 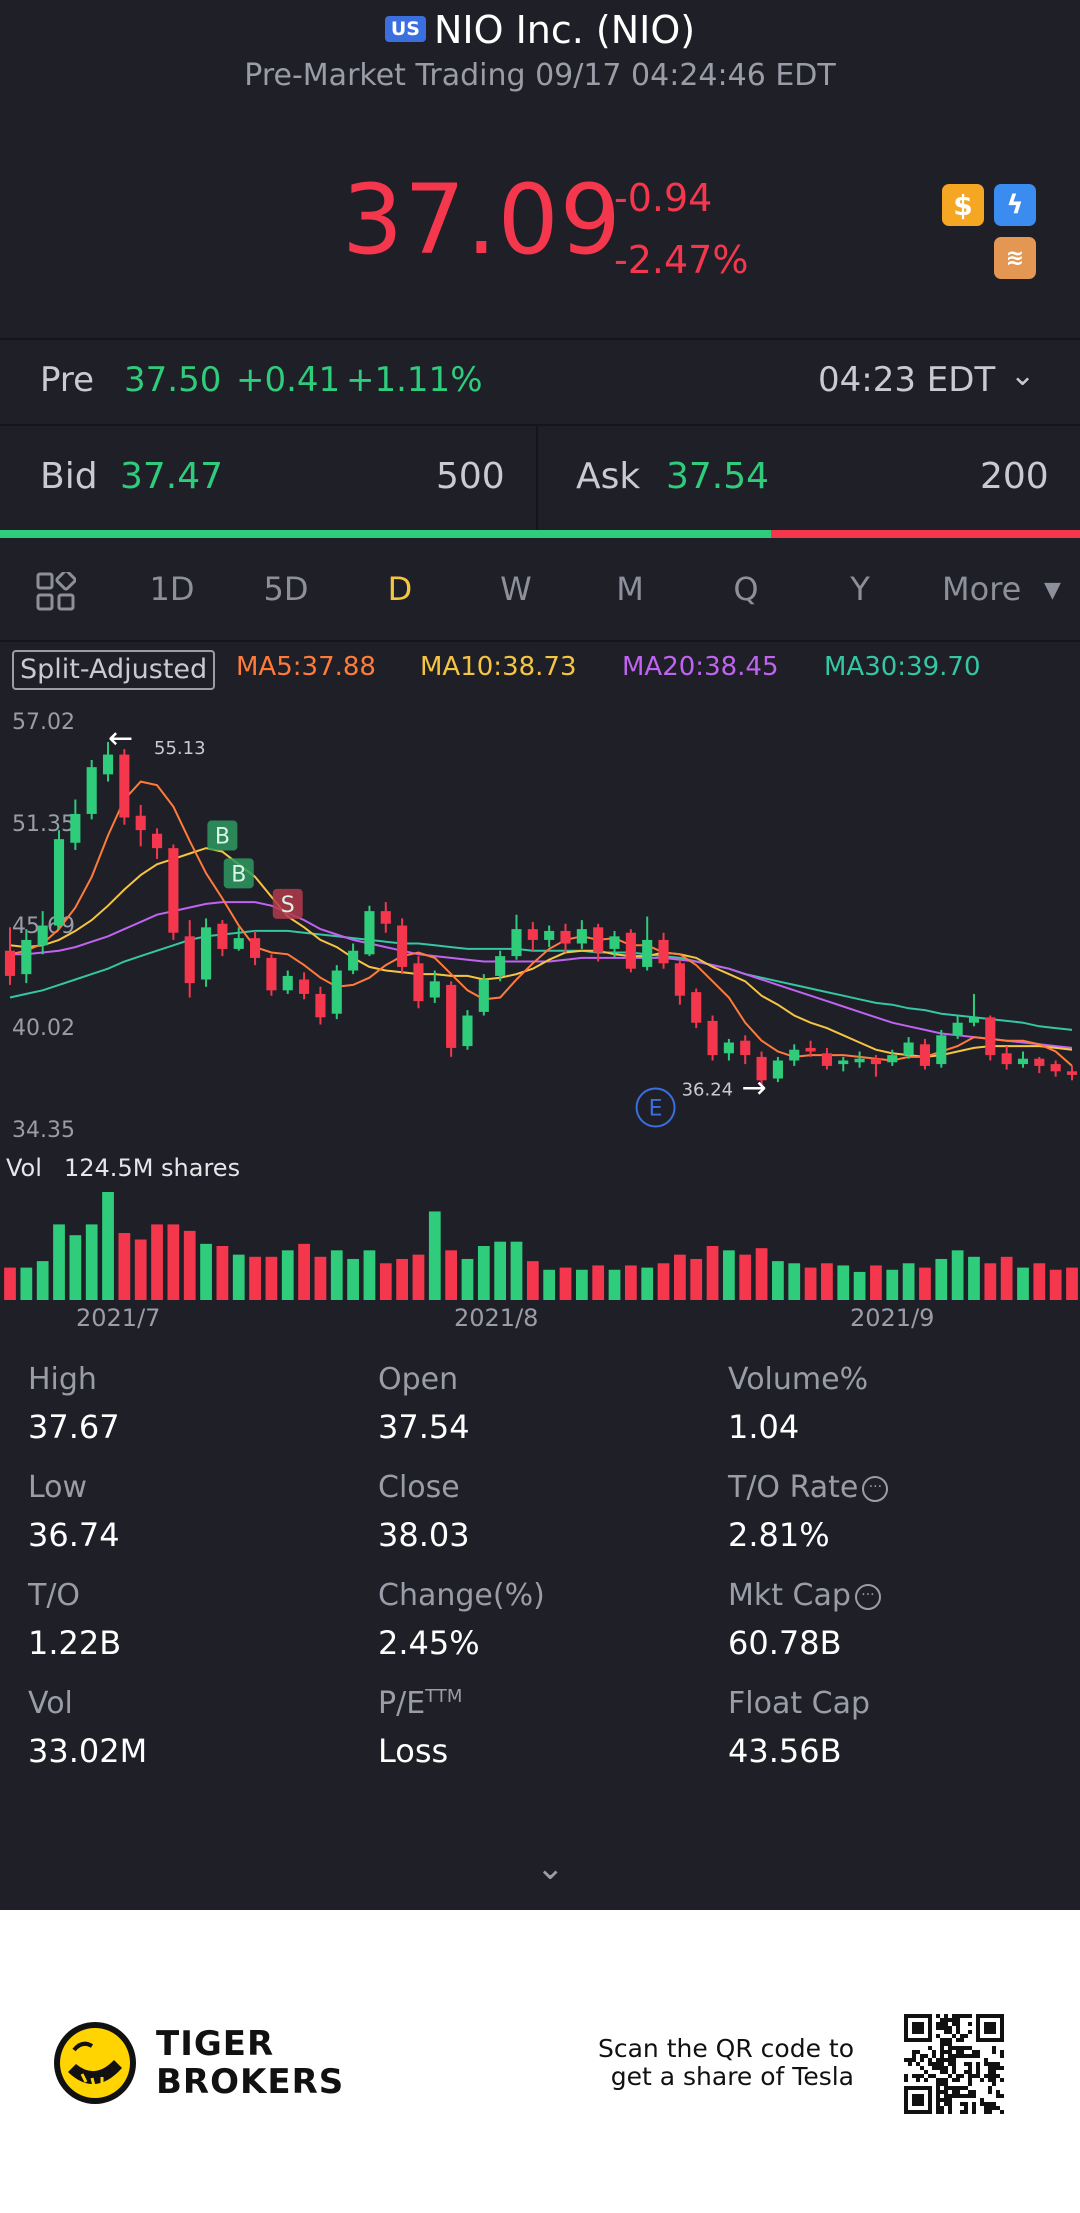 I want to click on stat-label-open: Open, so click(x=418, y=1379).